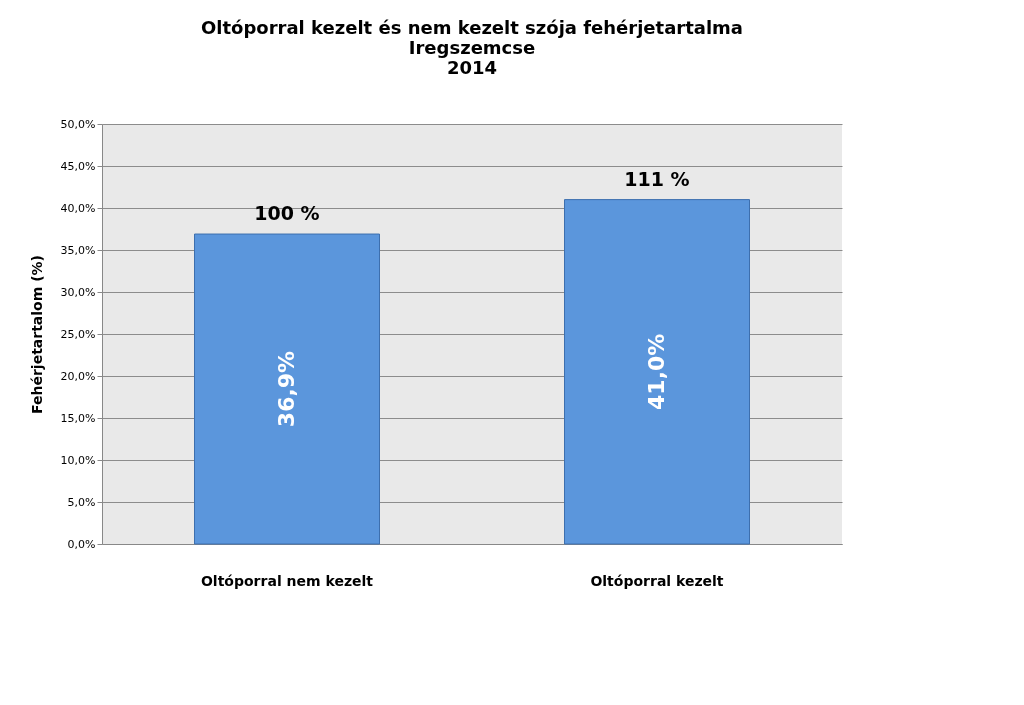  Describe the element at coordinates (472, 27) in the screenshot. I see `chart-title: Oltóporral kezelt és nem kezelt szója fehérjetartalma` at that location.